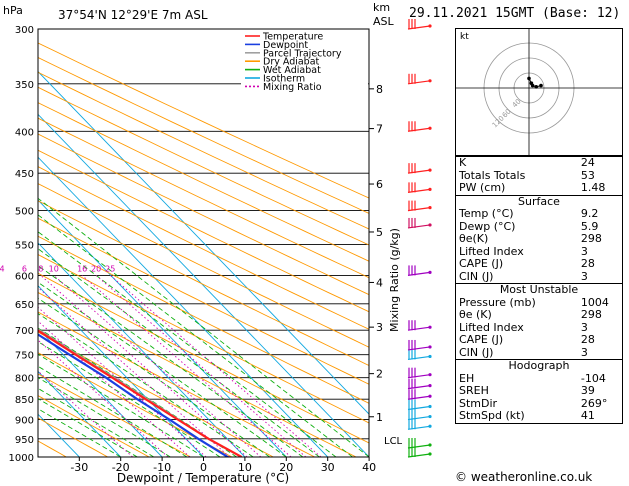  Describe the element at coordinates (503, 391) in the screenshot. I see `index-key: SREH` at that location.